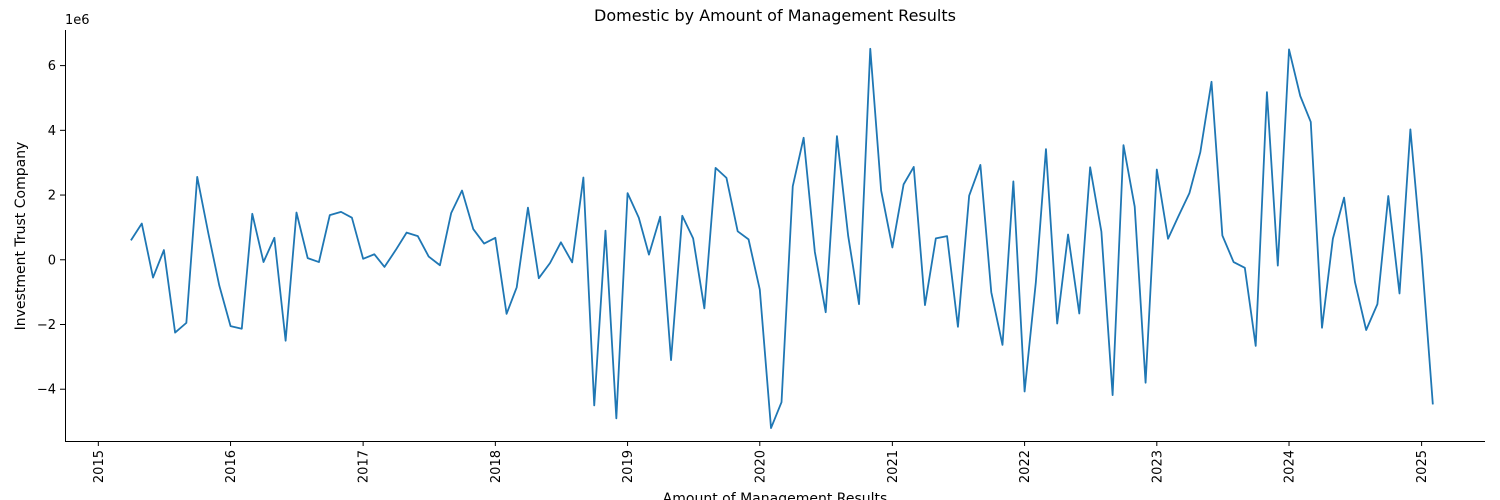  I want to click on y-tick-label: 0, so click(52, 260).